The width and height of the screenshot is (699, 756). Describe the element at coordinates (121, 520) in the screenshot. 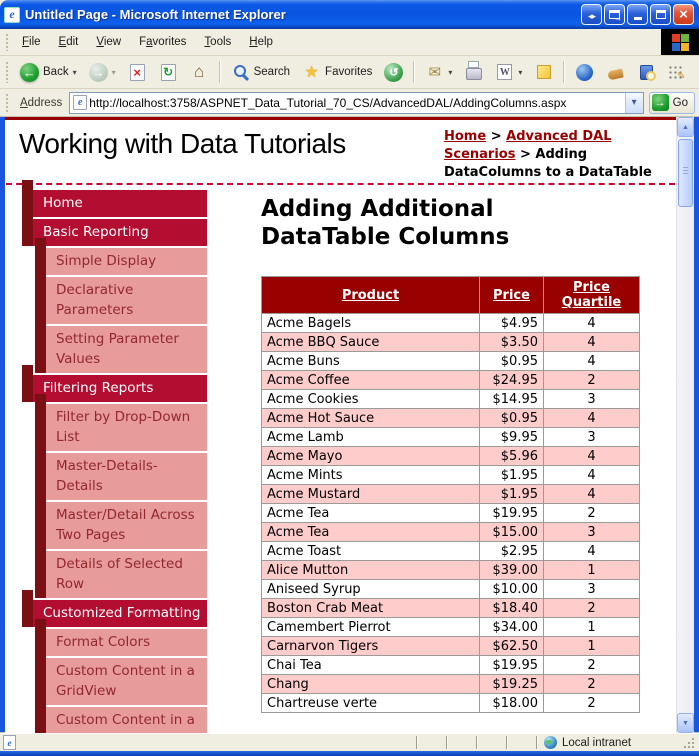

I see `sidebar-item-master-detail-across-two-pages: Master/Detail Across Two Pages` at that location.